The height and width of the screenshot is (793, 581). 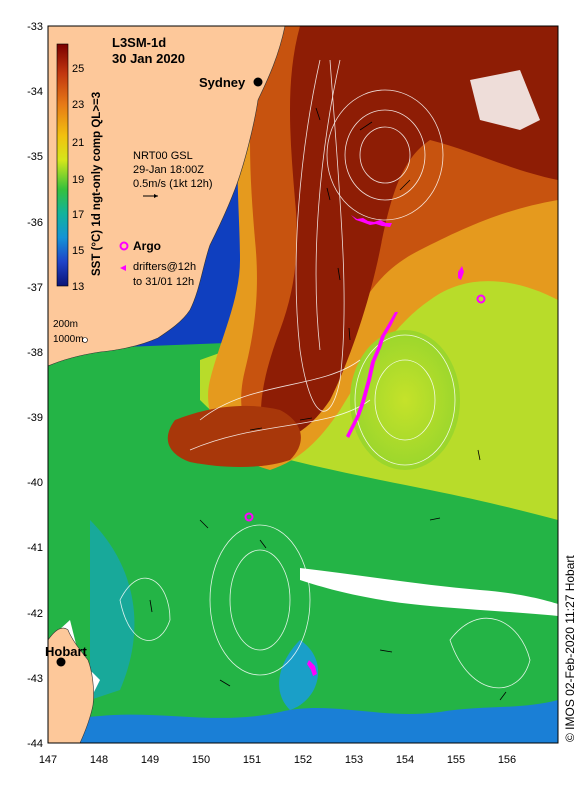 What do you see at coordinates (35, 418) in the screenshot?
I see `lat-tick: -39` at bounding box center [35, 418].